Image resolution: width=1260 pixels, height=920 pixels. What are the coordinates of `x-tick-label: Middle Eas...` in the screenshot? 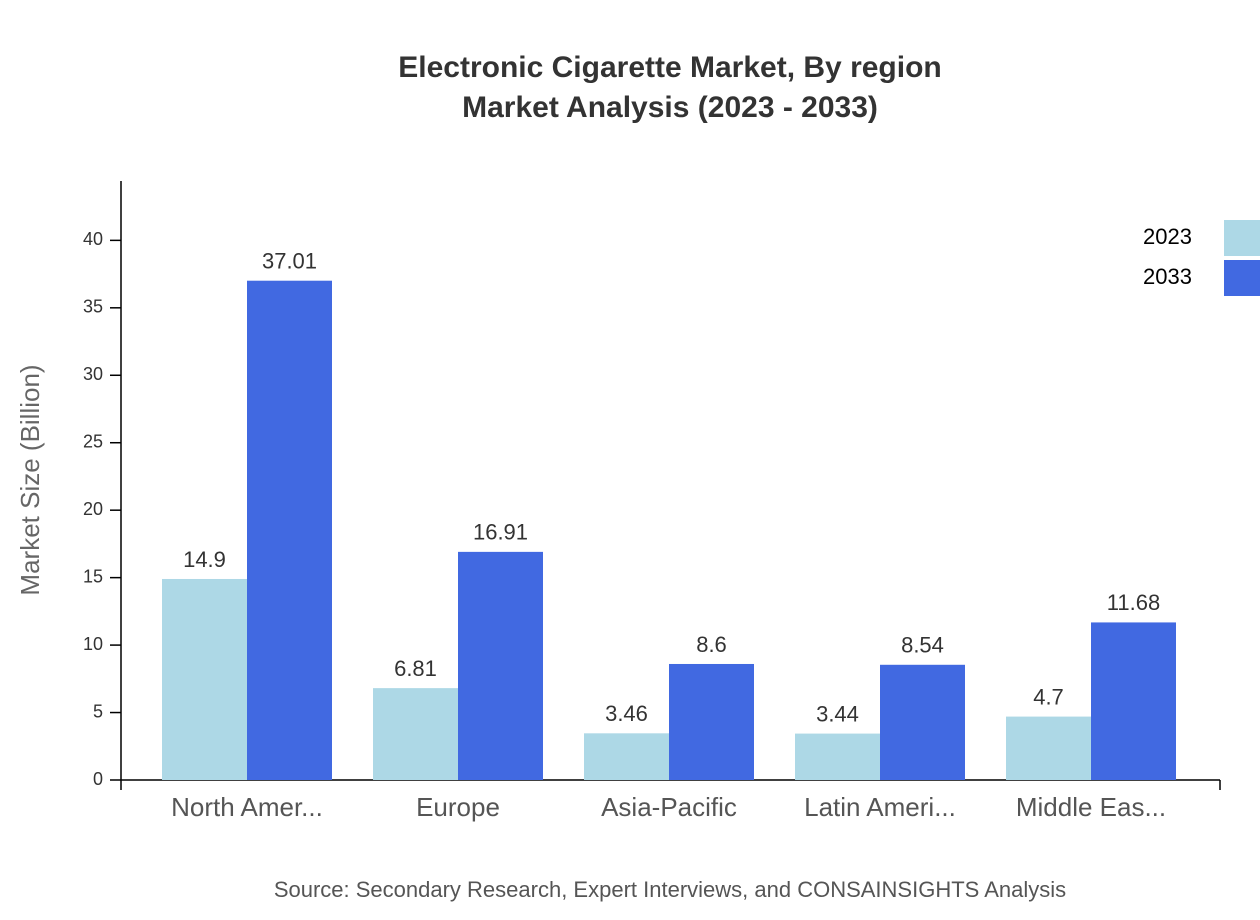 It's located at (1091, 807).